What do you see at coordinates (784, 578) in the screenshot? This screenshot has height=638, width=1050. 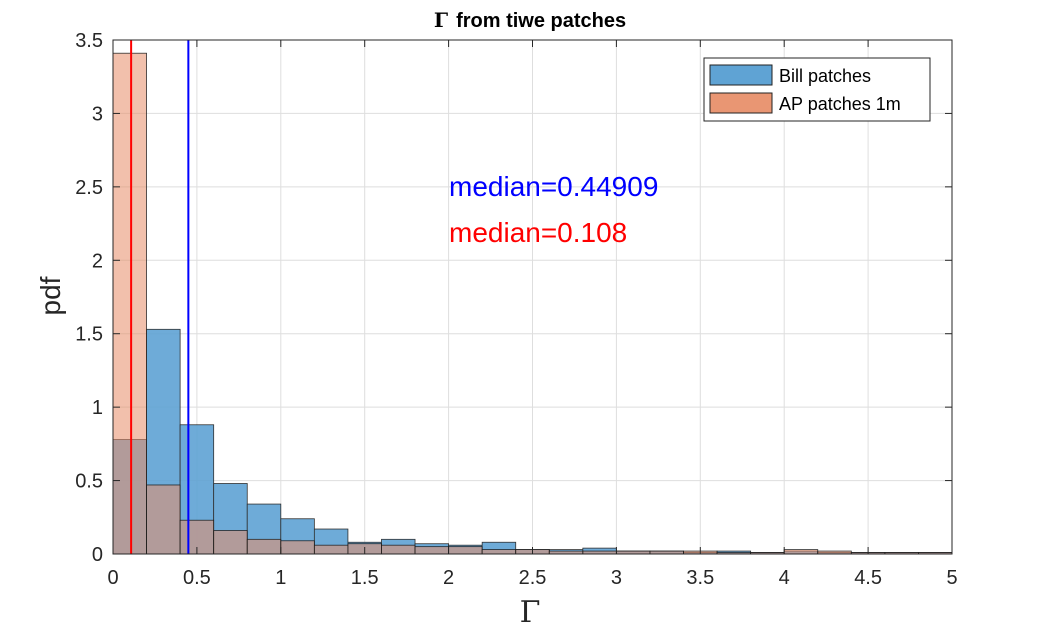 I see `x-tick-label: 4` at bounding box center [784, 578].